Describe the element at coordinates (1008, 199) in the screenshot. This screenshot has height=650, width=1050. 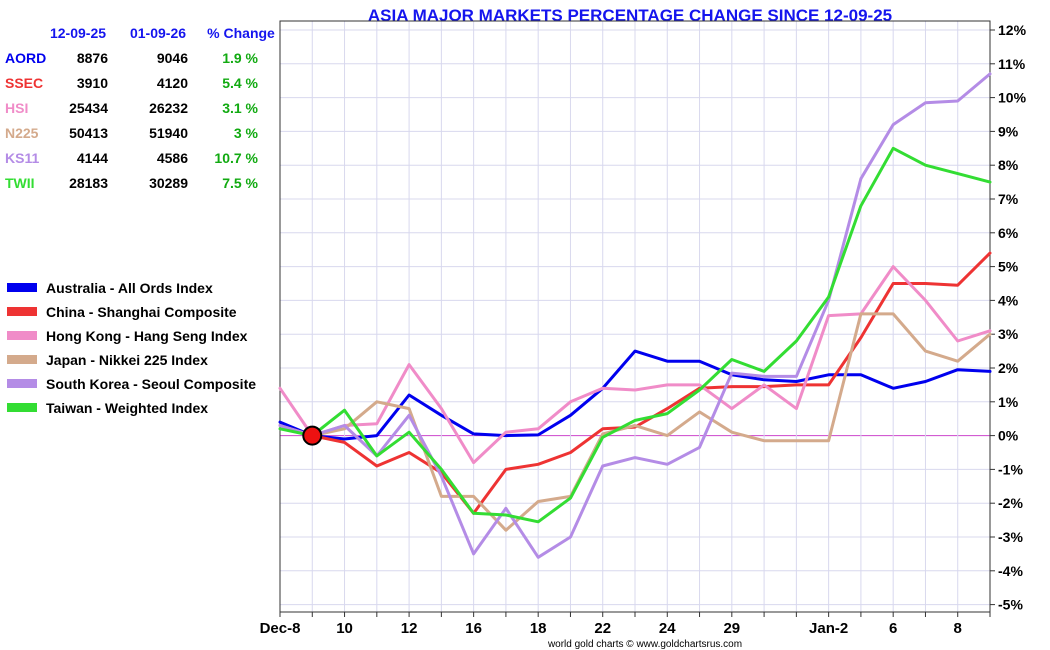
I see `y-tick-label: 7%` at that location.